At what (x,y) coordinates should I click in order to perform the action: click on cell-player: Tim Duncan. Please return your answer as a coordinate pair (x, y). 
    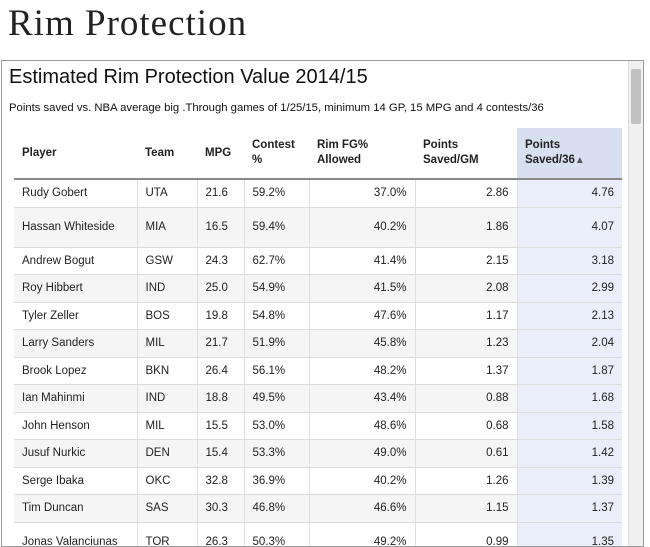
    Looking at the image, I should click on (75, 508).